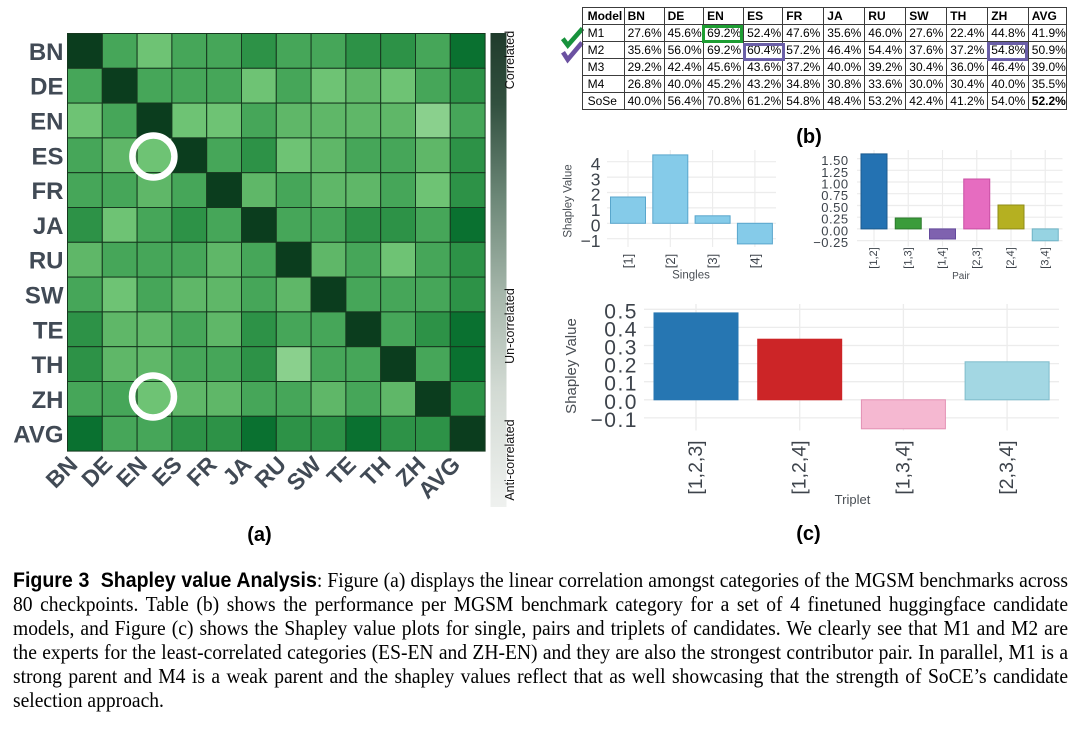 This screenshot has height=729, width=1080. I want to click on svg-text: 0.1, so click(621, 384).